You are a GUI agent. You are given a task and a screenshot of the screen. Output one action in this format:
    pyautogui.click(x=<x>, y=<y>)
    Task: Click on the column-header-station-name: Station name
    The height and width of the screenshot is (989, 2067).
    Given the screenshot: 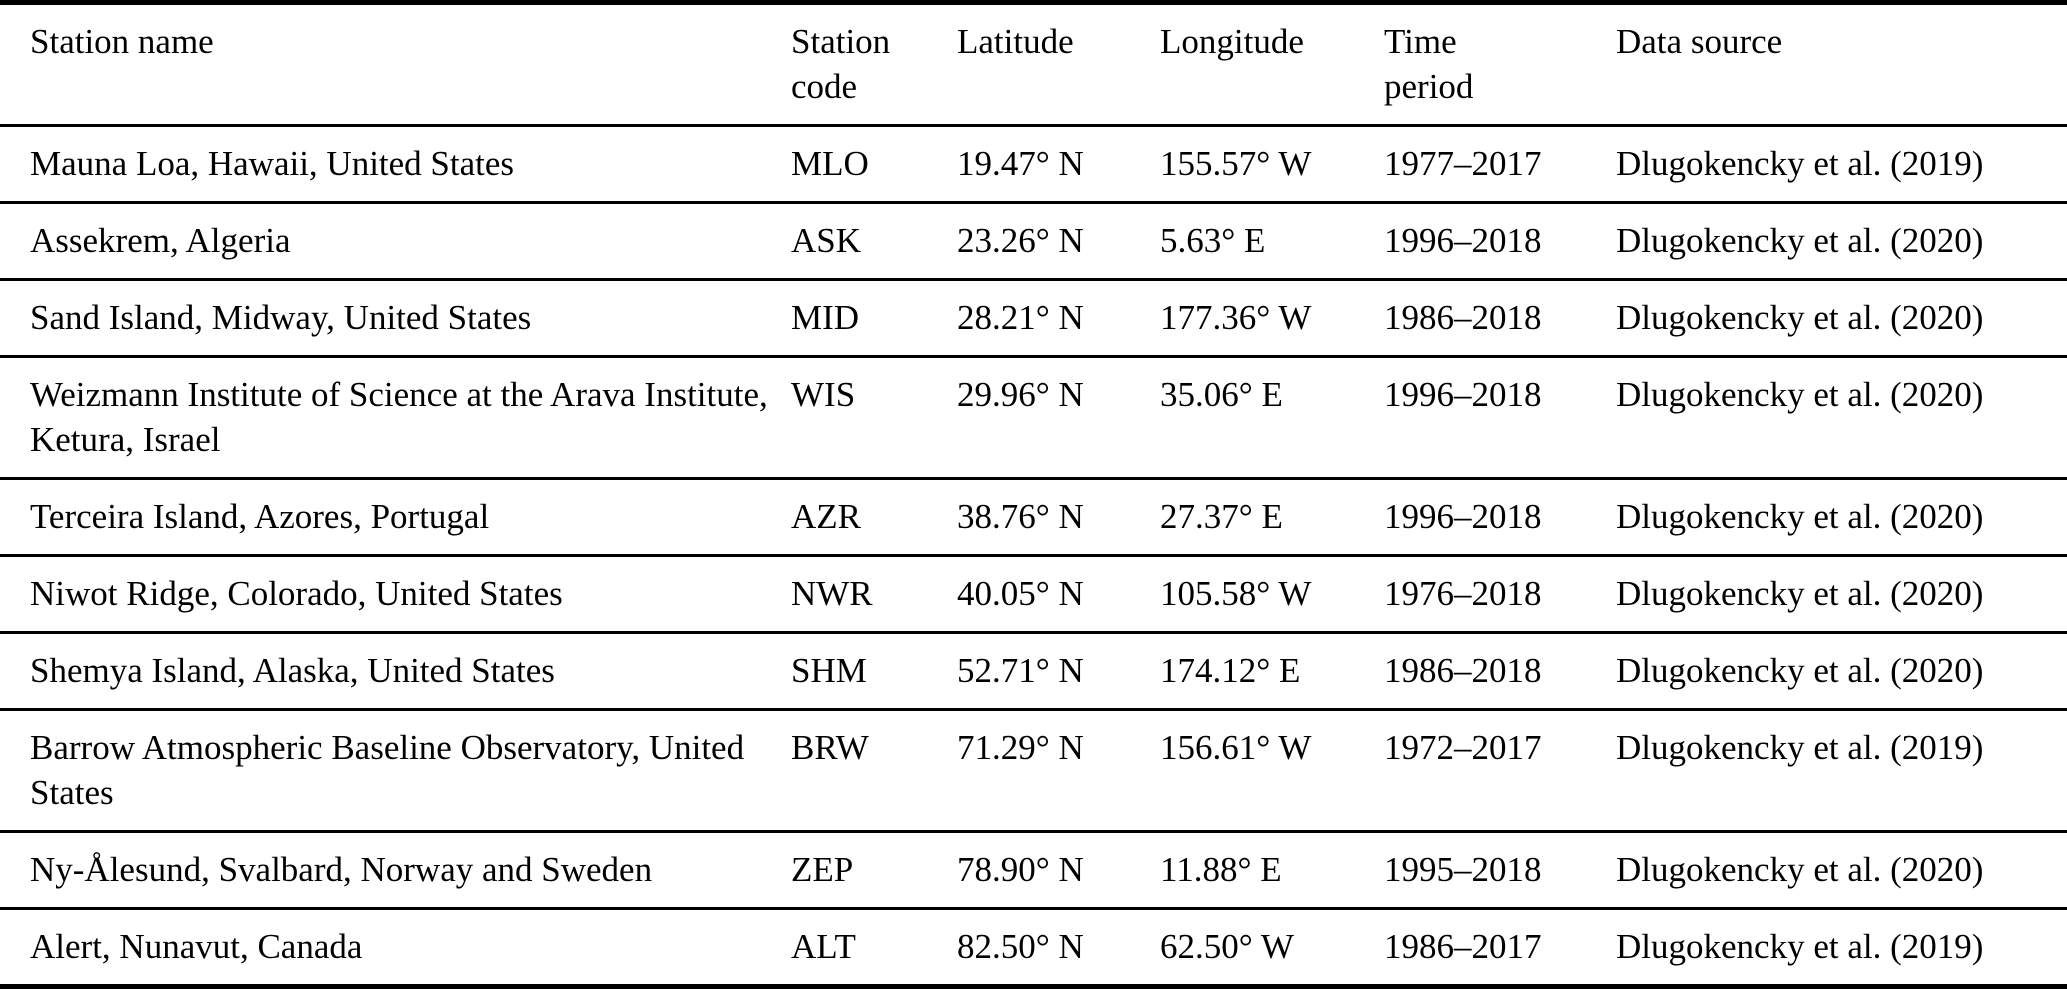 What is the action you would take?
    pyautogui.click(x=395, y=64)
    